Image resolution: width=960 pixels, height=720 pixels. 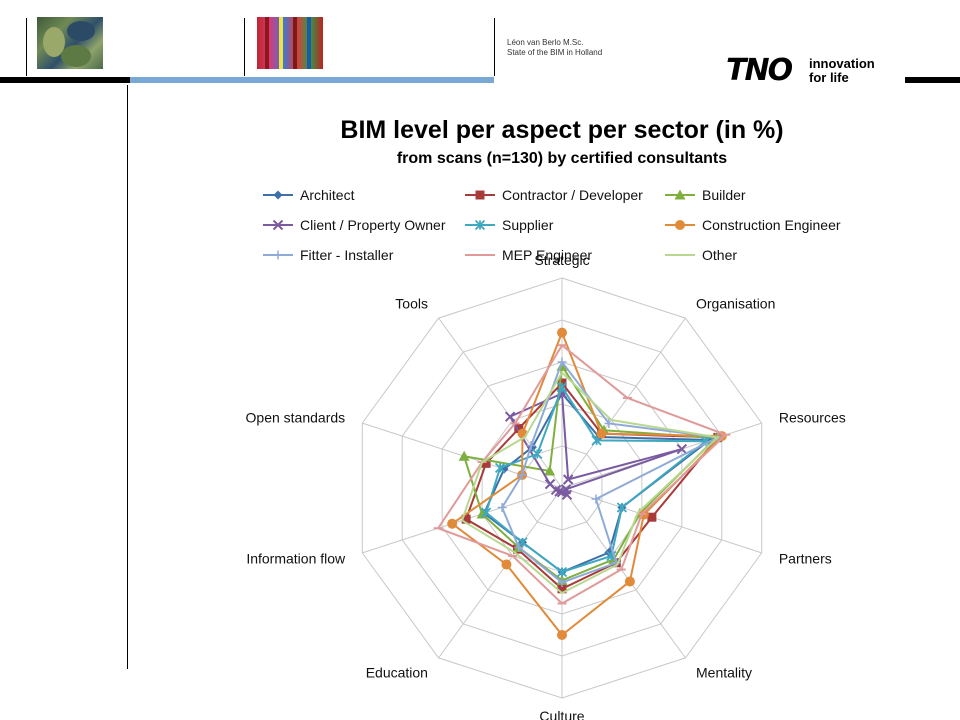 I want to click on legend-label: Client / Property Owner, so click(x=373, y=225).